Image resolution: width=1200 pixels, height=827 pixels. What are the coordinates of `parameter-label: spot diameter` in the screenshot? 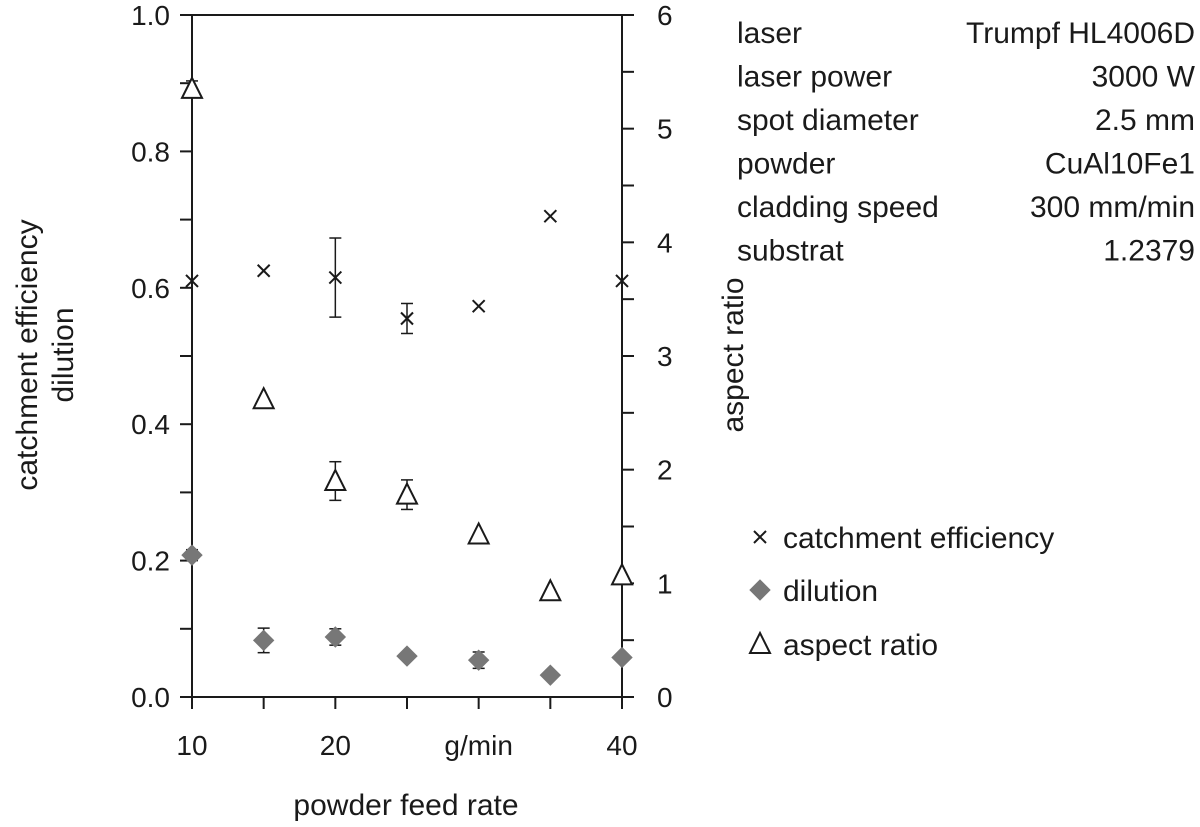 It's located at (828, 120).